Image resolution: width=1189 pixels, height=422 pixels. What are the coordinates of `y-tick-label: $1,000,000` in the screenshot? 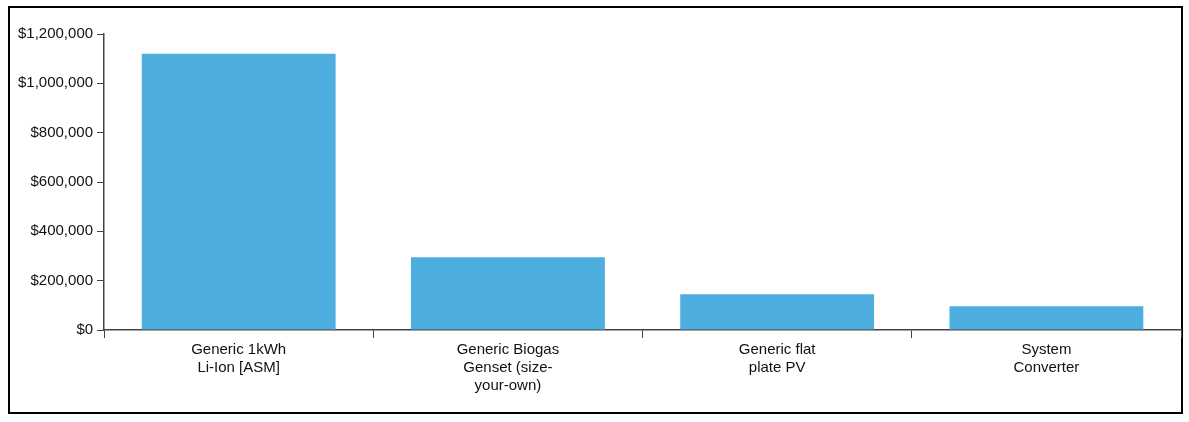 It's located at (56, 82).